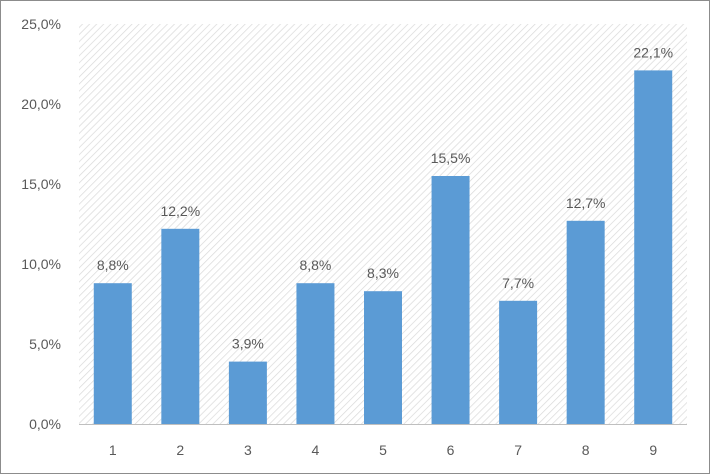 This screenshot has height=474, width=710. I want to click on x-tick-label: 8, so click(586, 450).